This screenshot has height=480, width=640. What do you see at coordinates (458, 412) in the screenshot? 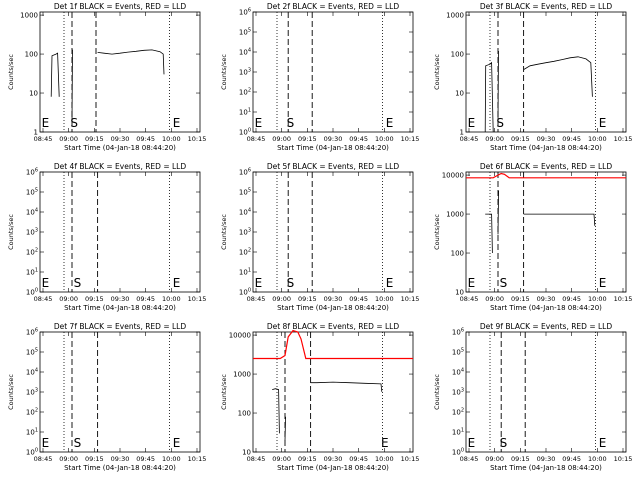
I see `y-tick-label: 10²` at bounding box center [458, 412].